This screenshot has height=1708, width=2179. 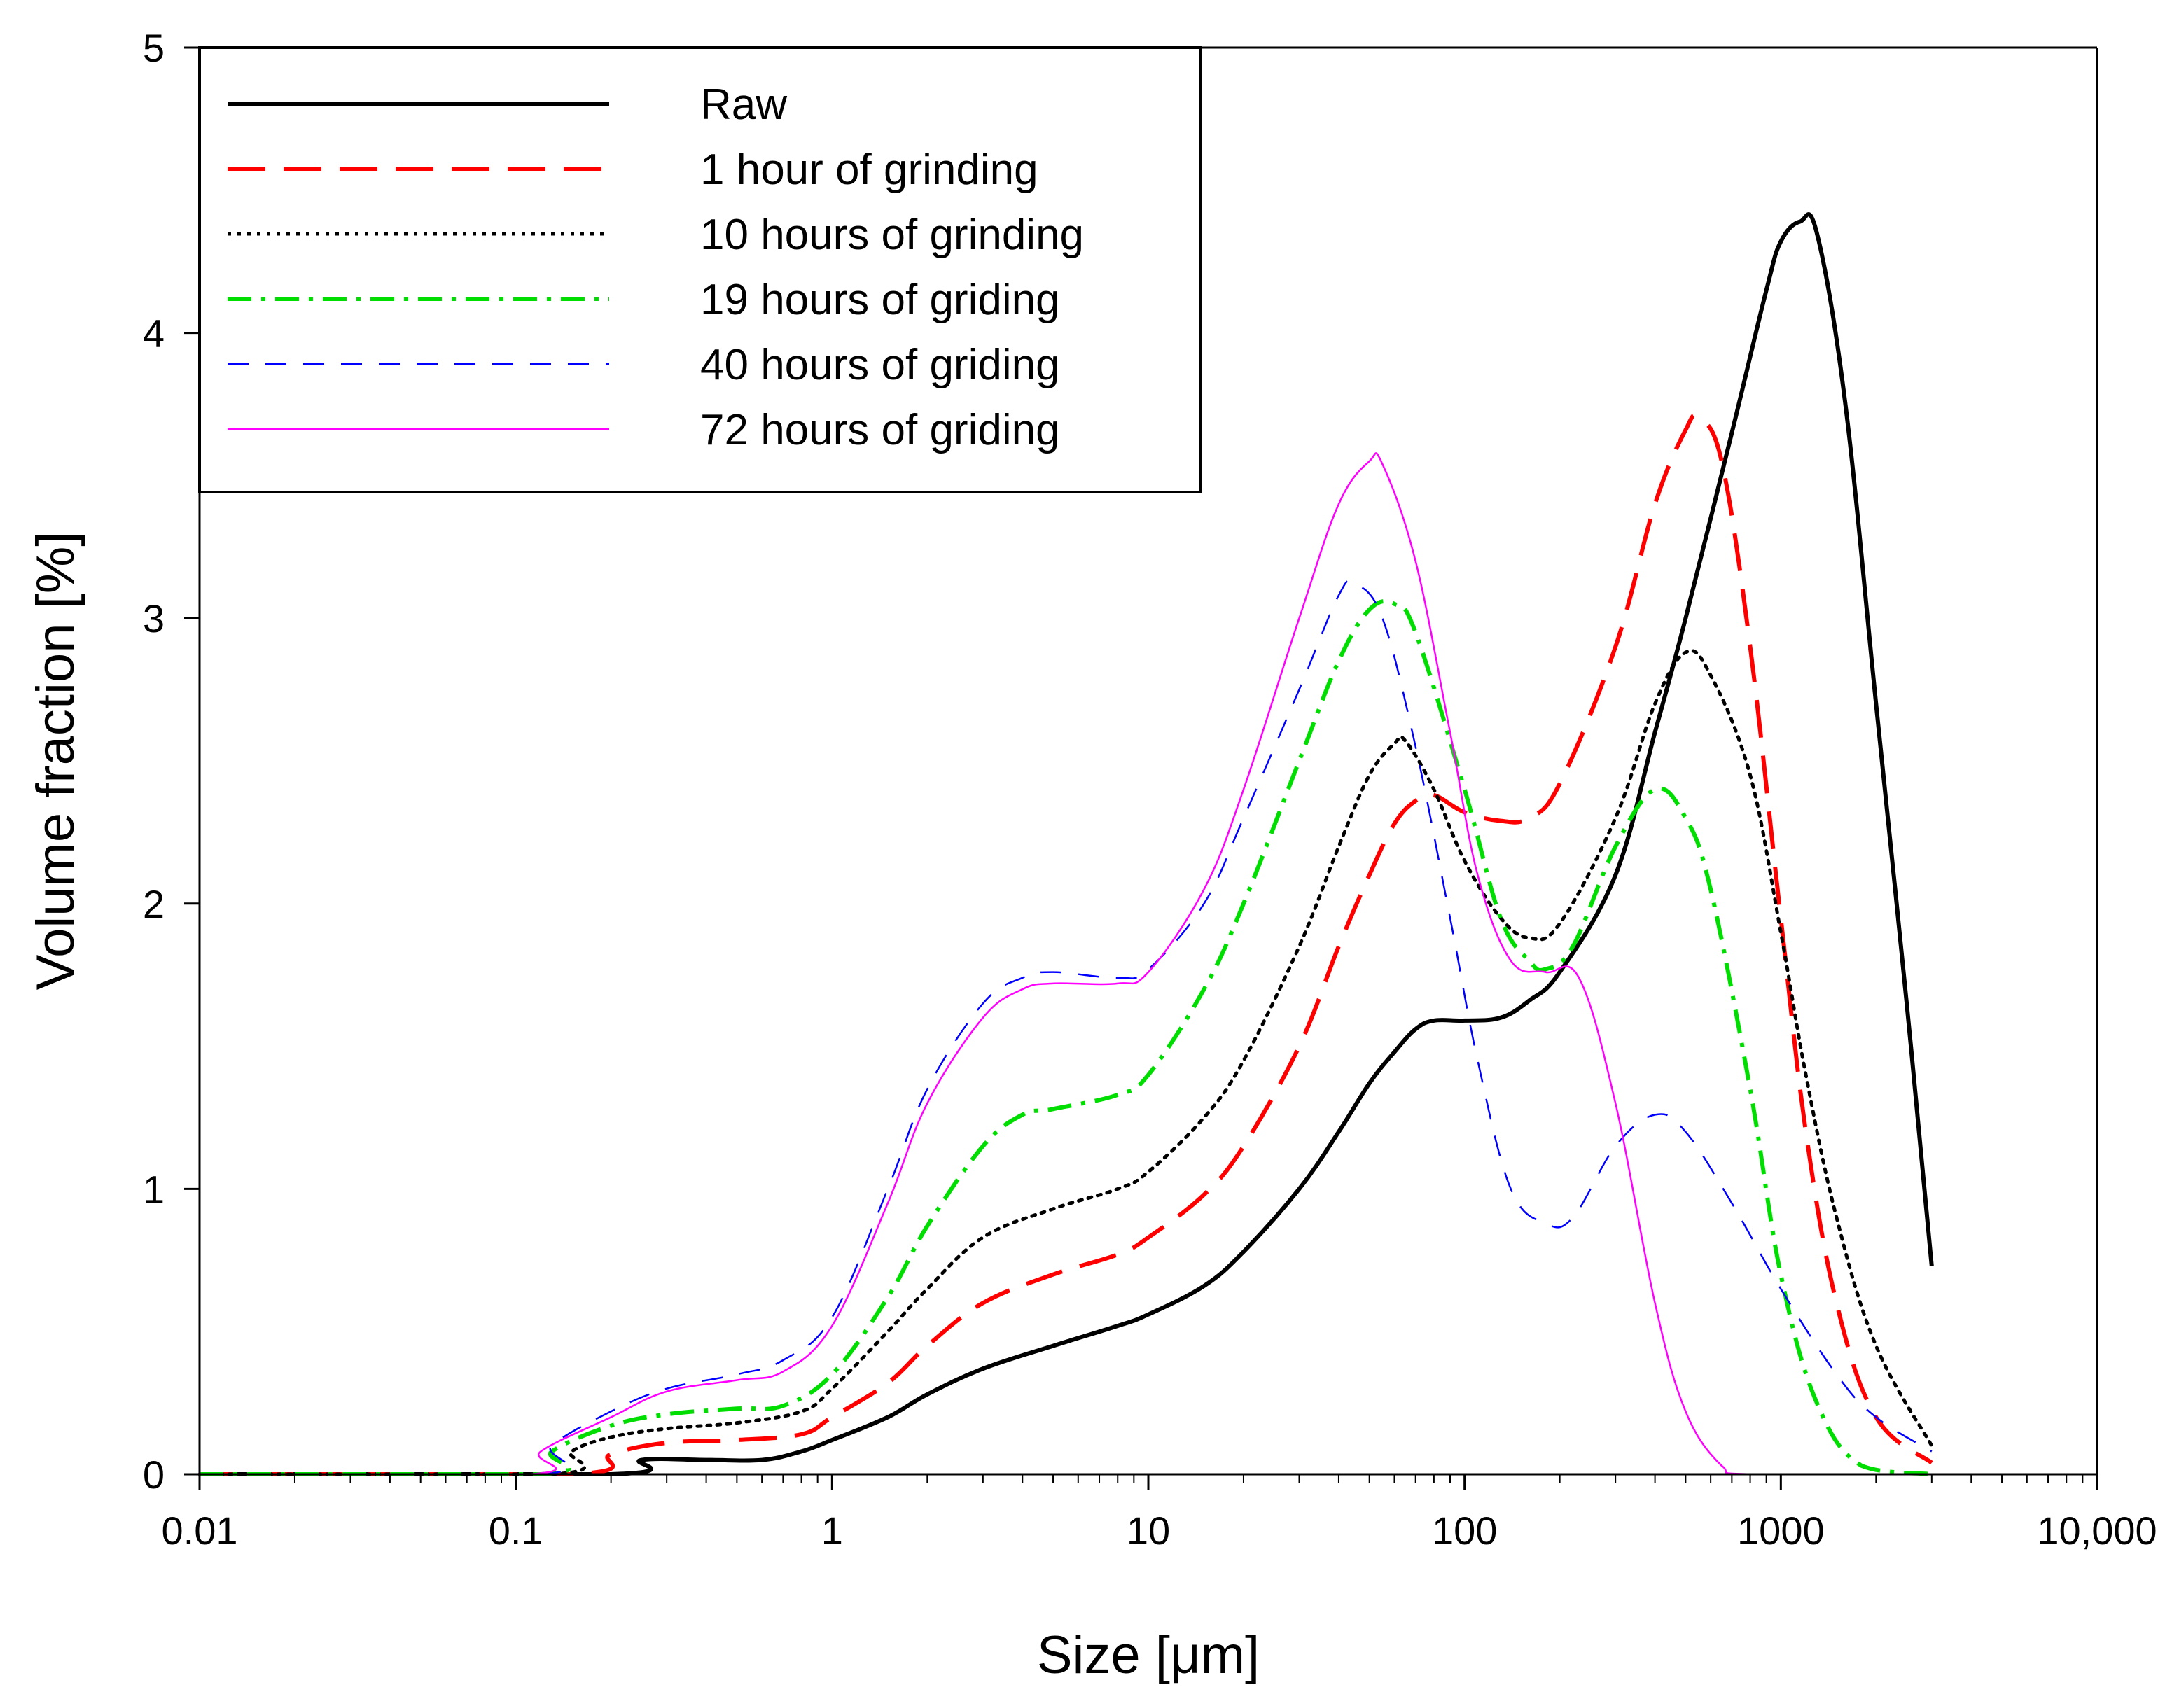 I want to click on y-tick-label: 2, so click(x=154, y=904).